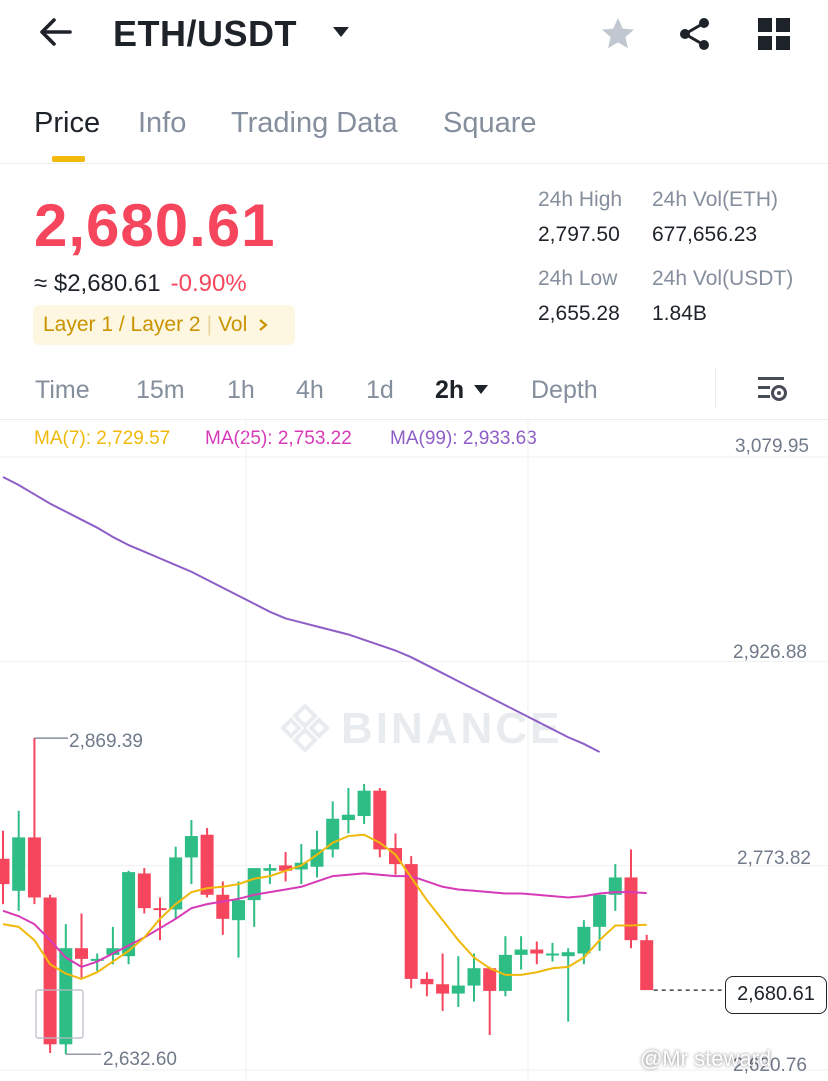 The height and width of the screenshot is (1081, 828). I want to click on timeframe-2h: 2h, so click(450, 390).